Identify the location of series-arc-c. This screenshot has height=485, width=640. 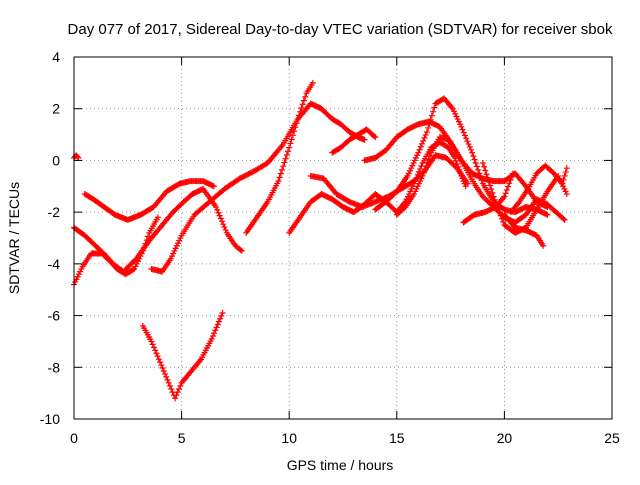
(149, 200).